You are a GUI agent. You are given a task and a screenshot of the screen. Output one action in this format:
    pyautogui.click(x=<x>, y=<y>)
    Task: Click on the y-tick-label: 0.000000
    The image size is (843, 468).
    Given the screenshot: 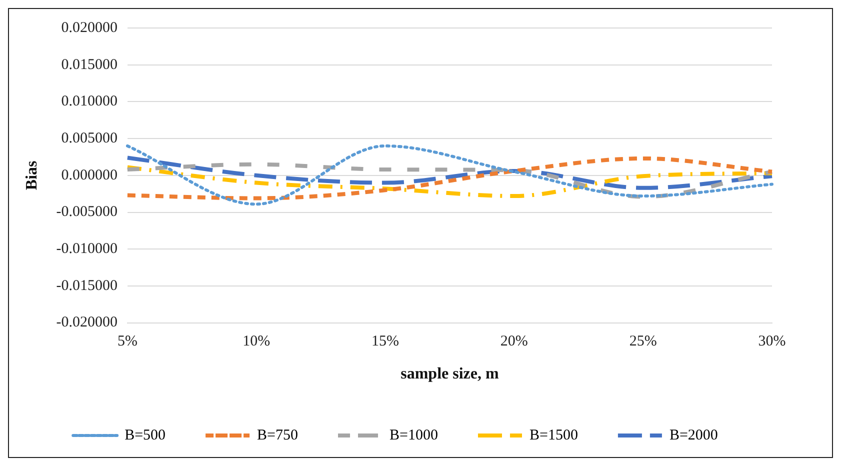 What is the action you would take?
    pyautogui.click(x=89, y=175)
    